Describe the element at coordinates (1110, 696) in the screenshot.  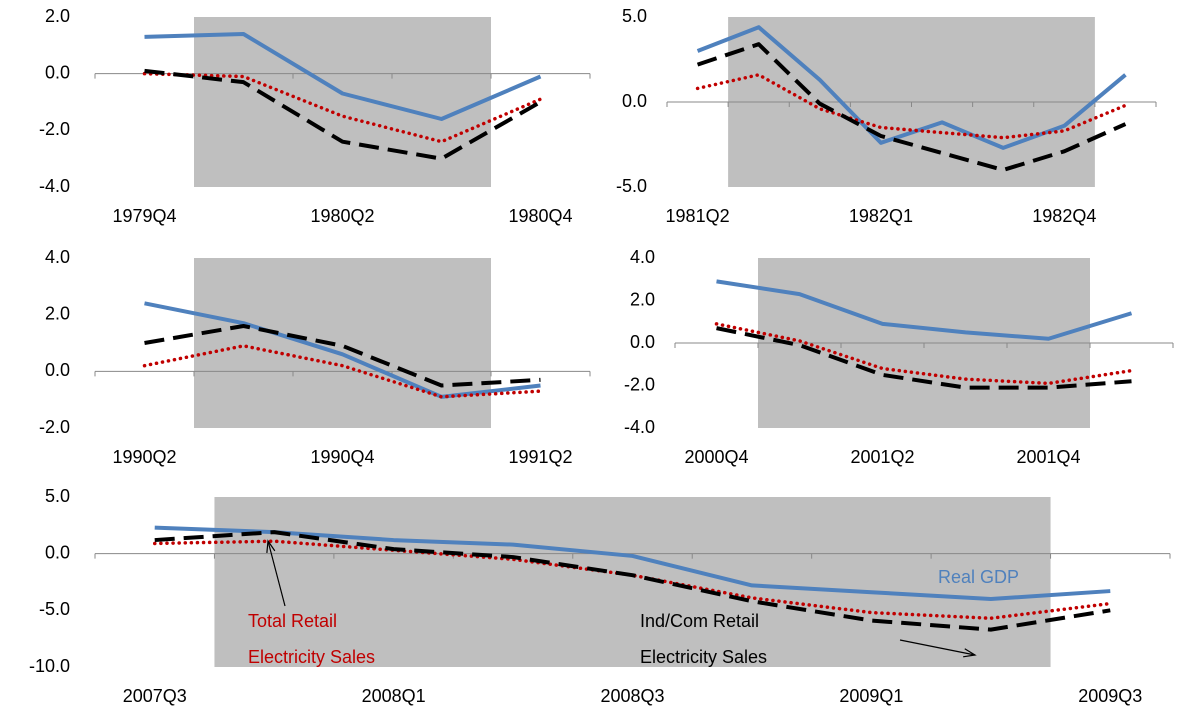
I see `x-tick-label: 2009Q3` at that location.